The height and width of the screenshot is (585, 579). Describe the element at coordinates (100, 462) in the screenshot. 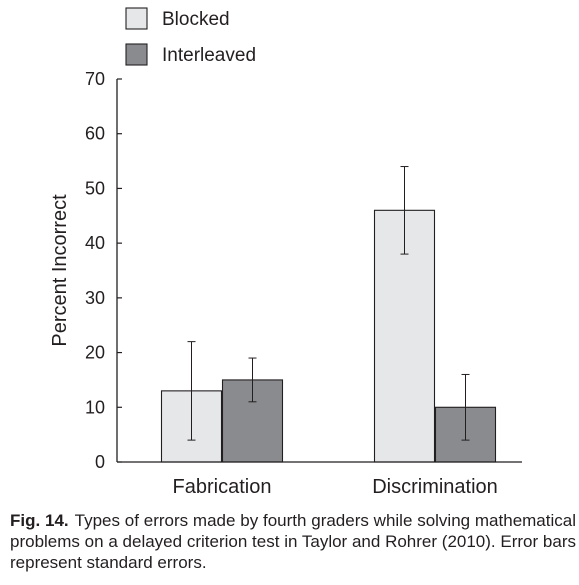

I see `y-tick-label: 0` at that location.